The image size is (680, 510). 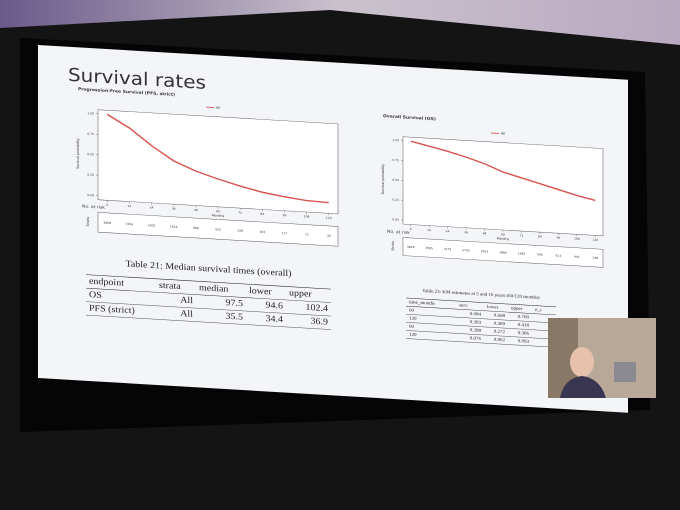 What do you see at coordinates (413, 319) in the screenshot?
I see `table-cell: 120` at bounding box center [413, 319].